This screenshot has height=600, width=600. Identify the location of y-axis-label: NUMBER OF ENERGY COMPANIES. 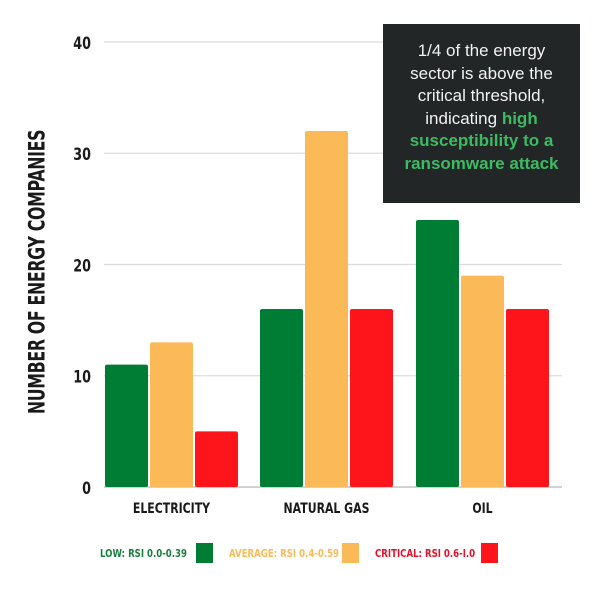
(38, 272).